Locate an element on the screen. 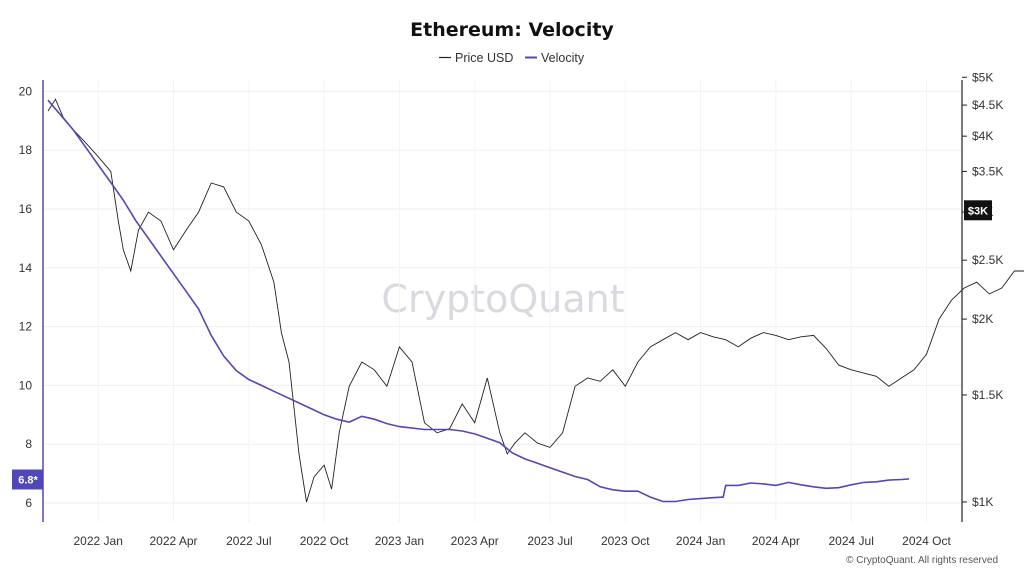  x-tick-8: 2024 Jan is located at coordinates (700, 541).